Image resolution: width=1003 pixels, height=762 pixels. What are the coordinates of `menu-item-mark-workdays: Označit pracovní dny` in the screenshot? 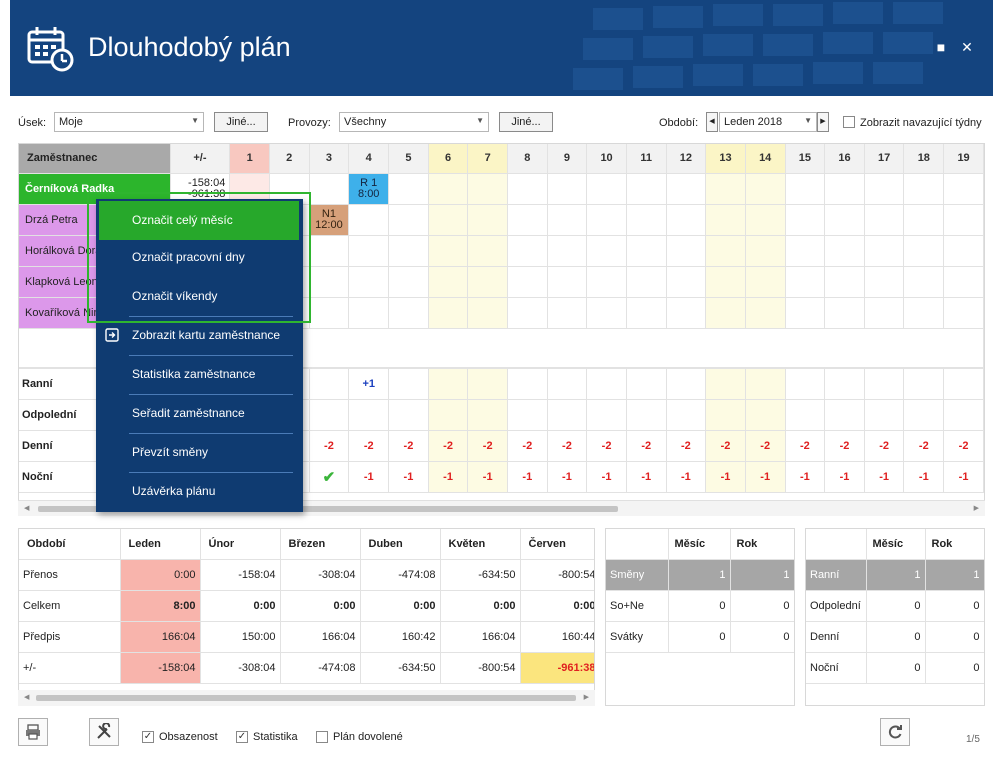 It's located at (188, 257).